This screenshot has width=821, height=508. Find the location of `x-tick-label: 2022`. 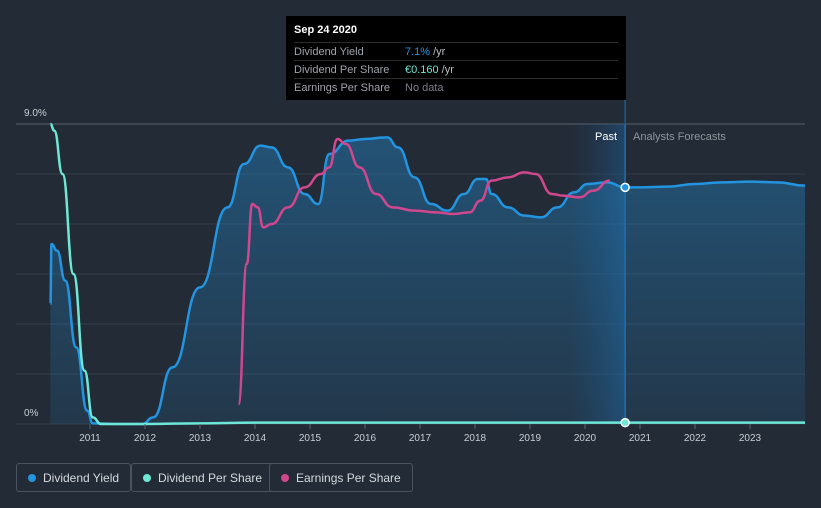

x-tick-label: 2022 is located at coordinates (695, 438).